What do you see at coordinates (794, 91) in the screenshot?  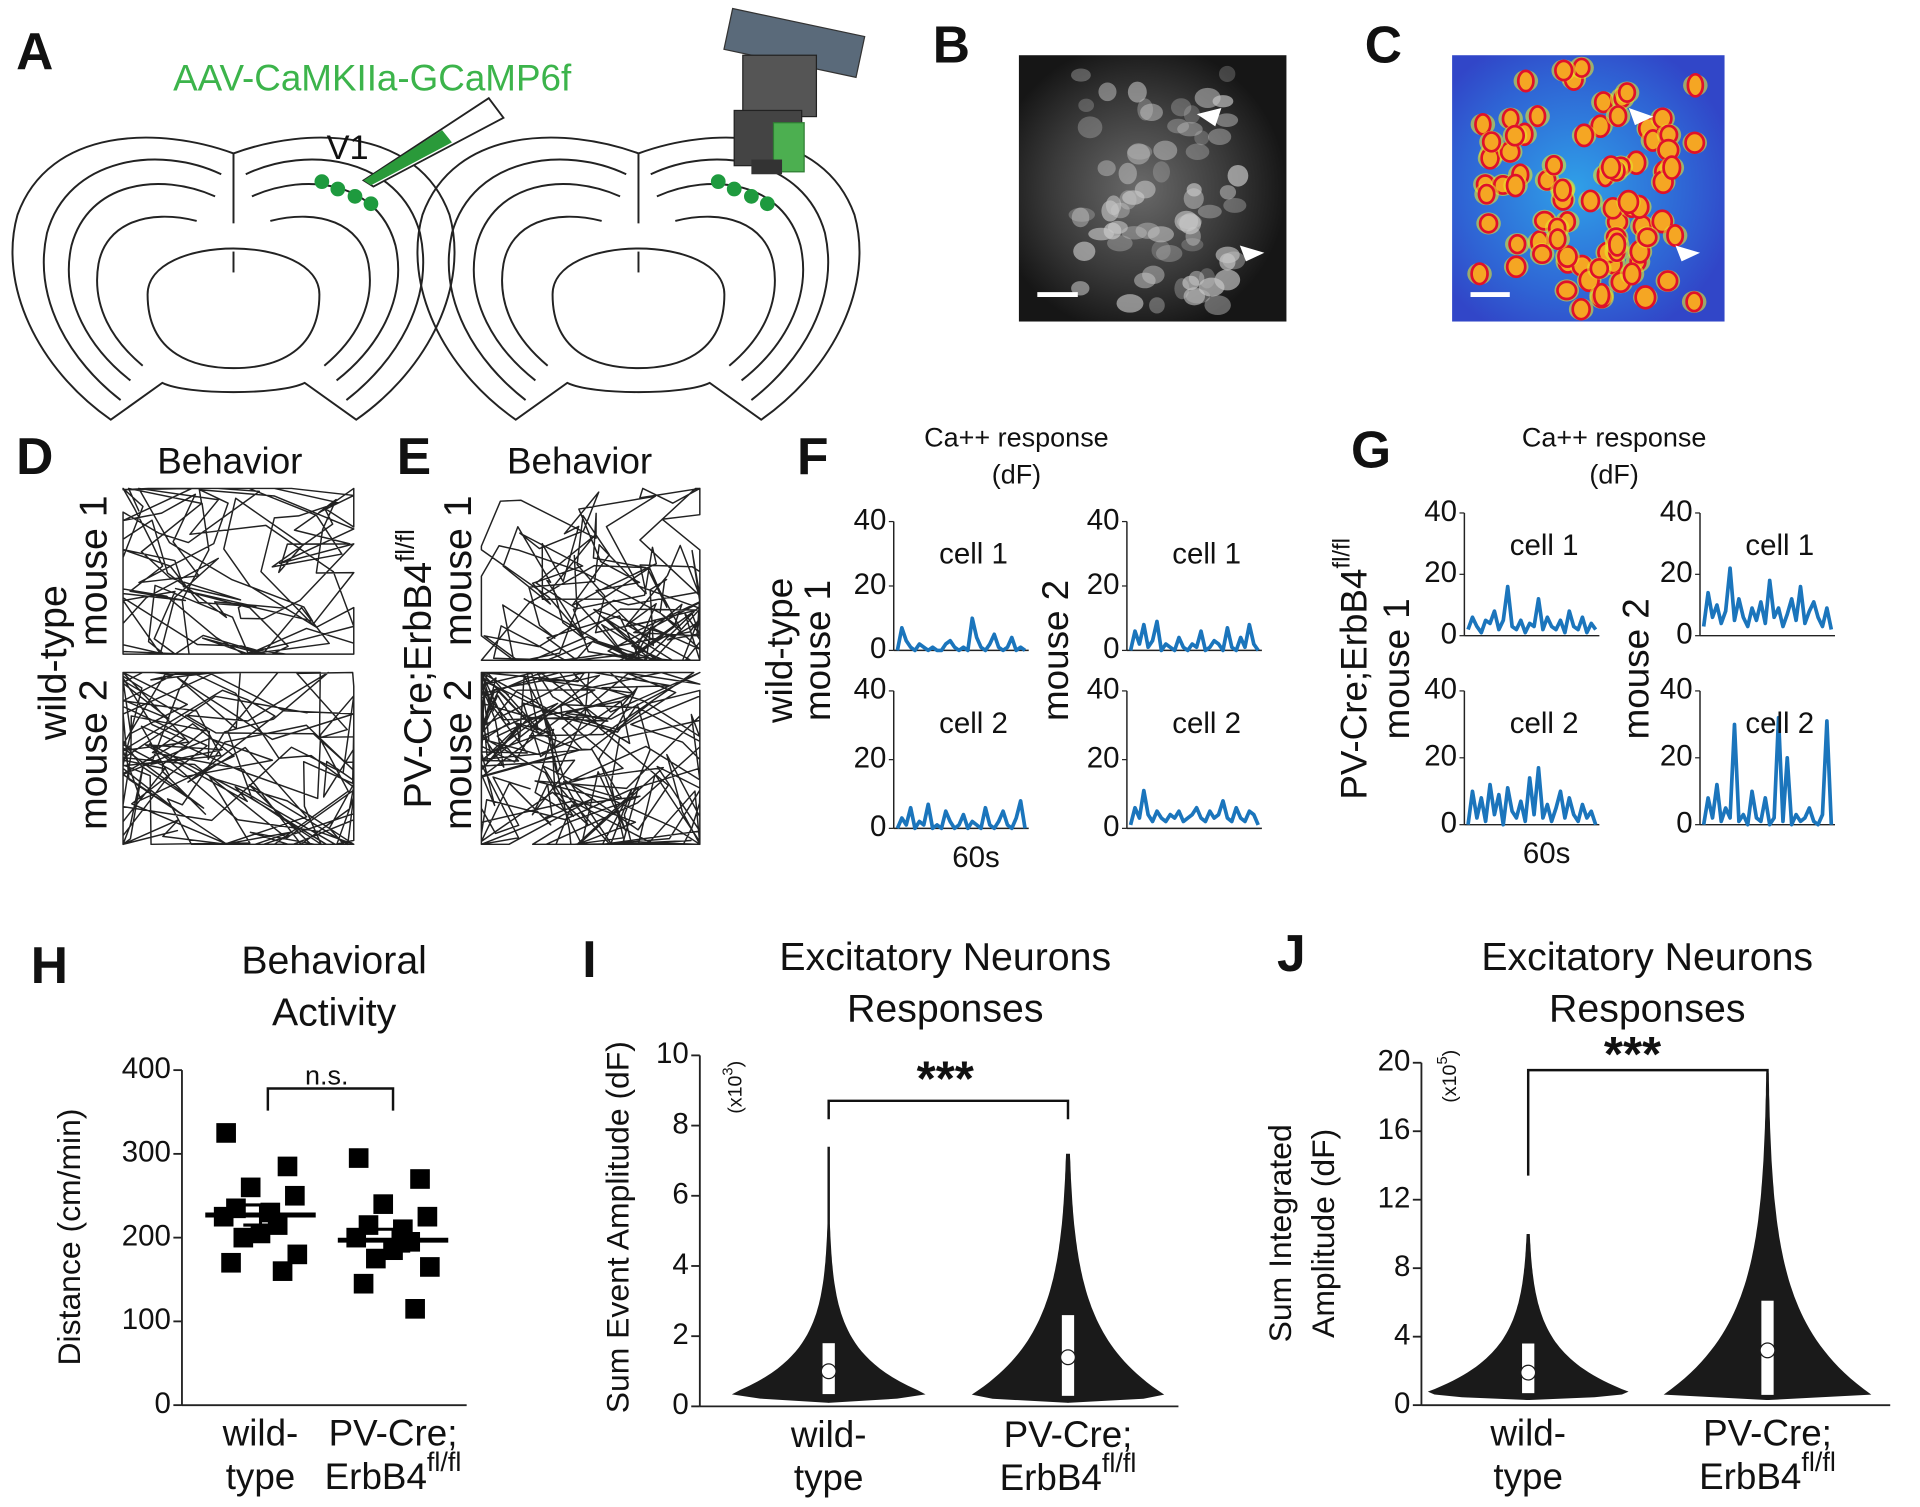 I see `microscope` at bounding box center [794, 91].